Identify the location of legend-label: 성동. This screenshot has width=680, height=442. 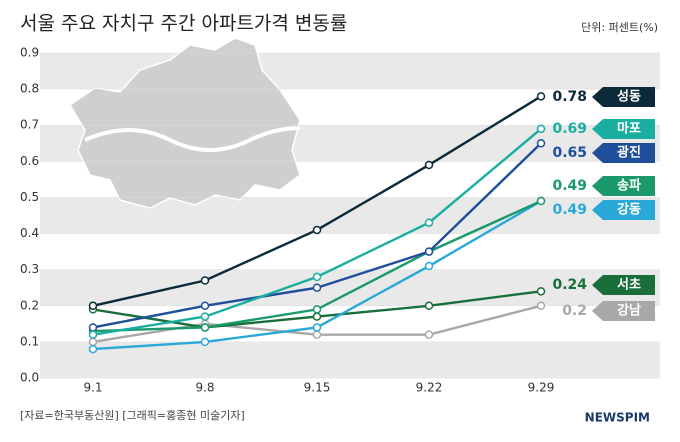
(629, 97).